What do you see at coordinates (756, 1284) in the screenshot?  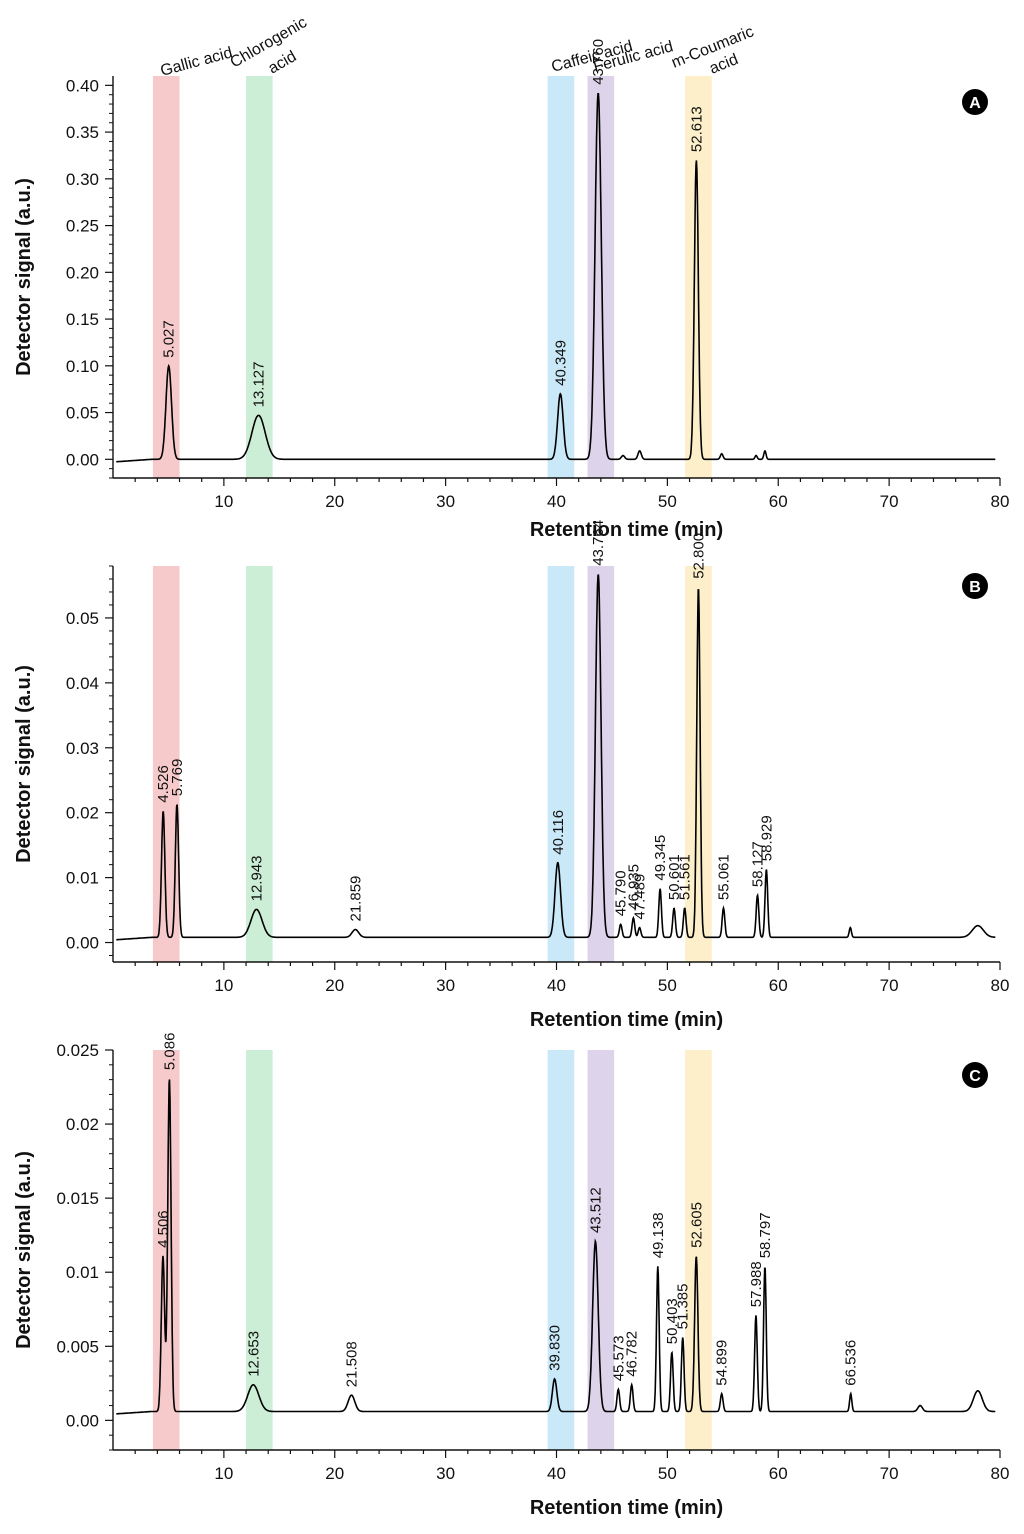 I see `peak-label: 57.988` at bounding box center [756, 1284].